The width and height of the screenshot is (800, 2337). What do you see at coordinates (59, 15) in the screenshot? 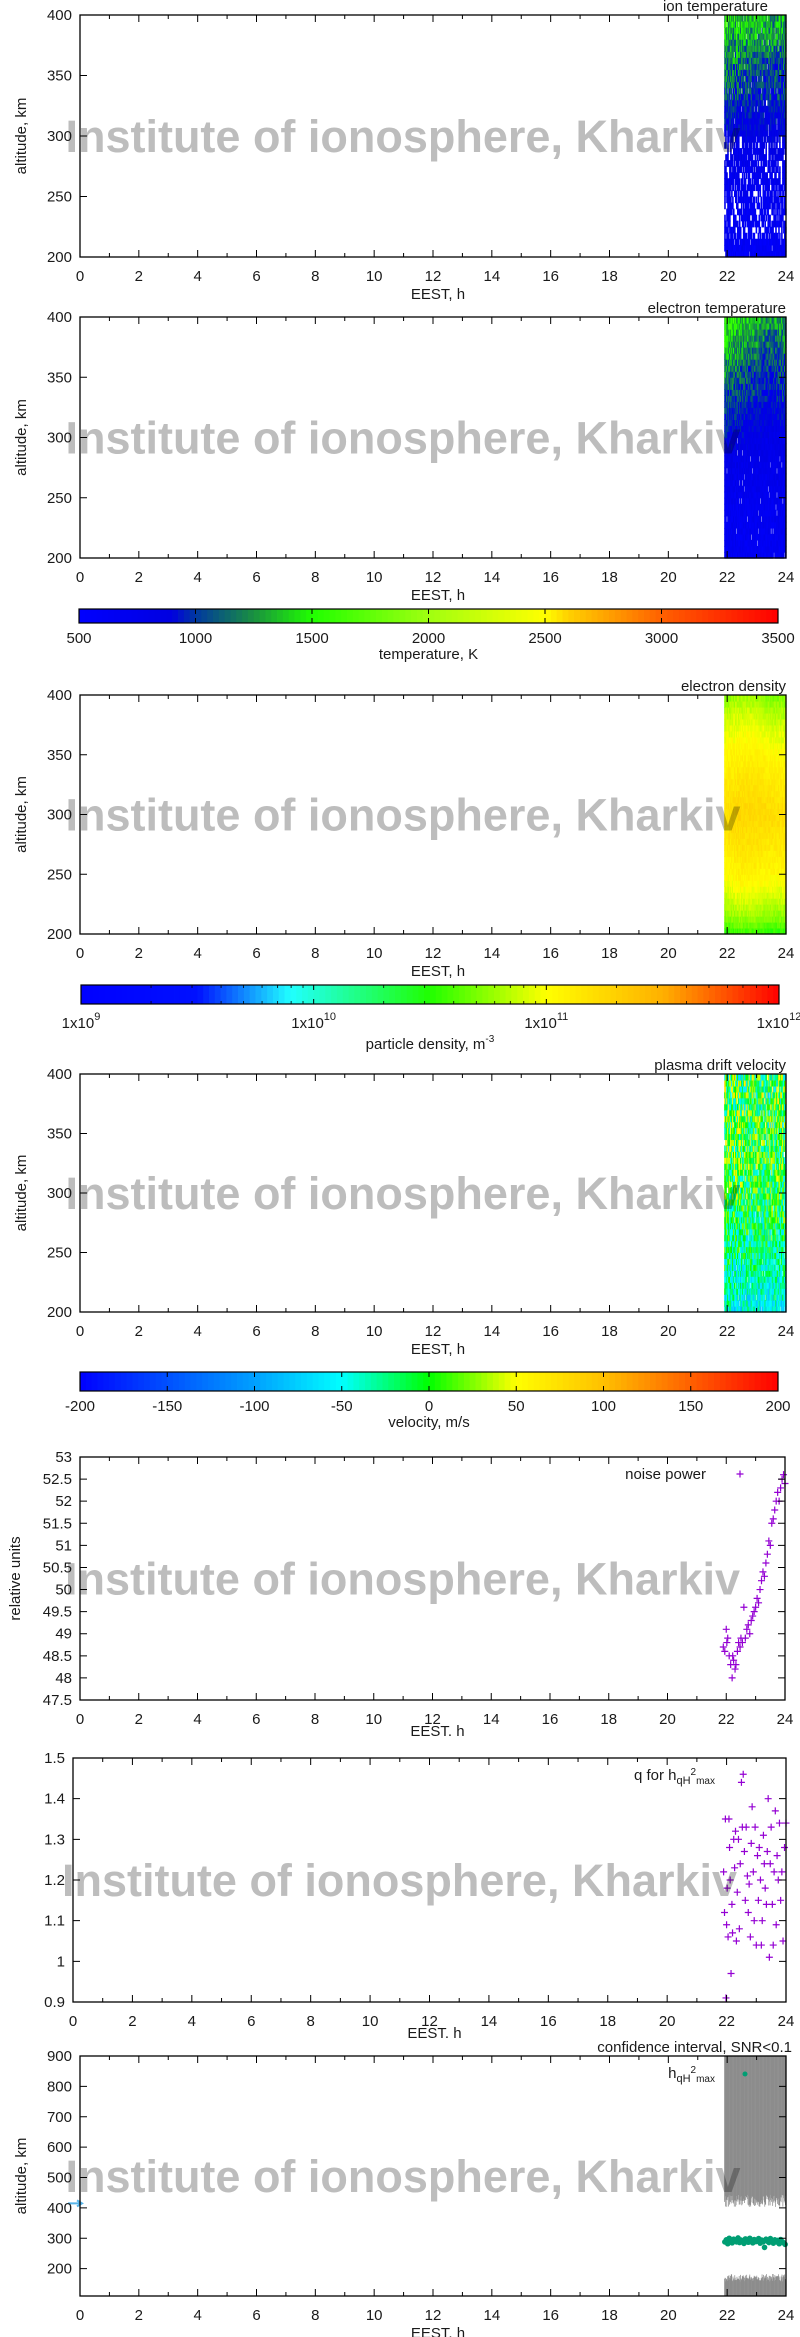
I see `y-tick-label: 400` at bounding box center [59, 15].